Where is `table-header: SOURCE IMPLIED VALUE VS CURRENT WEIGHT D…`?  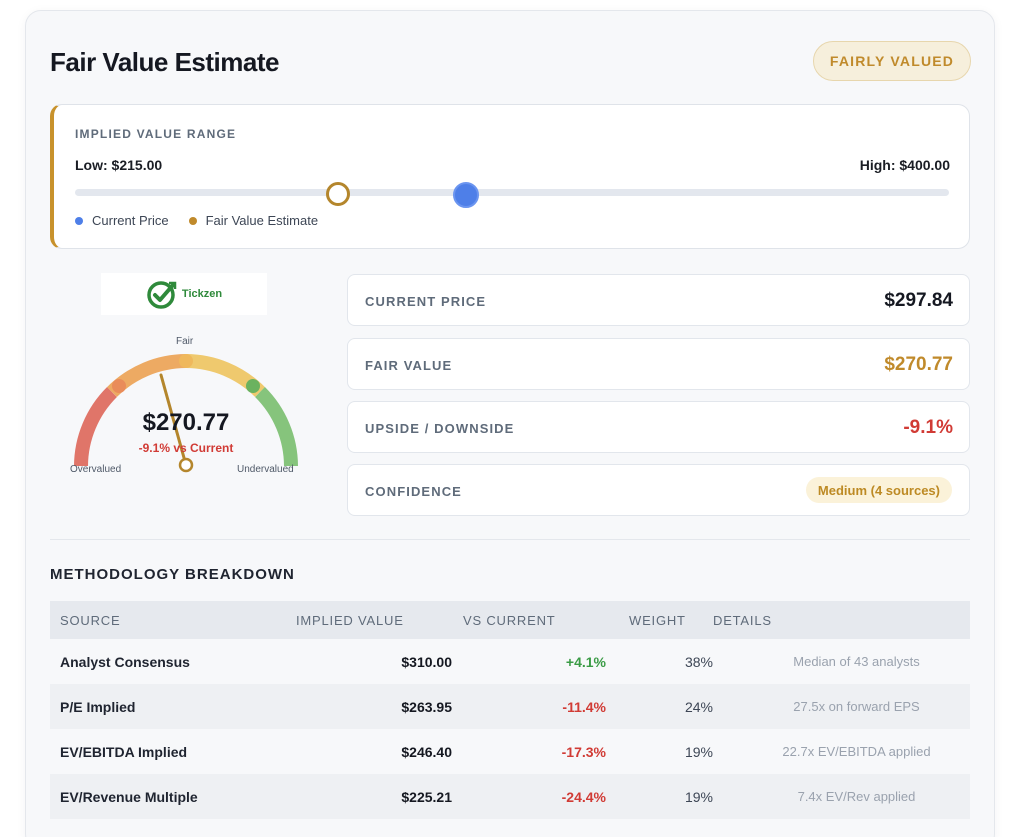 table-header: SOURCE IMPLIED VALUE VS CURRENT WEIGHT D… is located at coordinates (510, 620).